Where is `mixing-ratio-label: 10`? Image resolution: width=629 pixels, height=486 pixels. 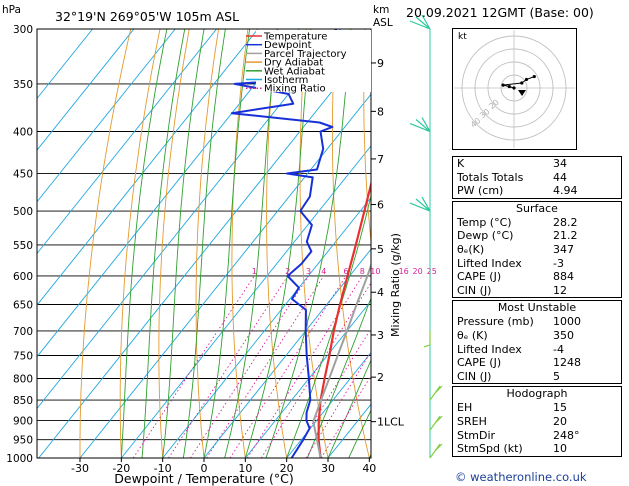
mixing-ratio-label: 10 is located at coordinates (375, 271).